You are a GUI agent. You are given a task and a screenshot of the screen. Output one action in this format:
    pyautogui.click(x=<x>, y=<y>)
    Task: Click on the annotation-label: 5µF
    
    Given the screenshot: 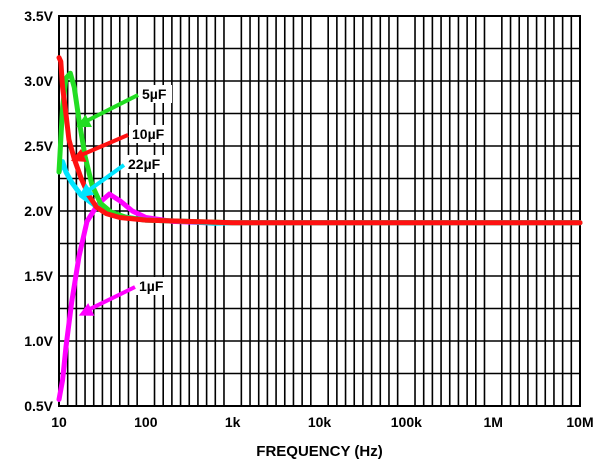 What is the action you would take?
    pyautogui.click(x=154, y=94)
    